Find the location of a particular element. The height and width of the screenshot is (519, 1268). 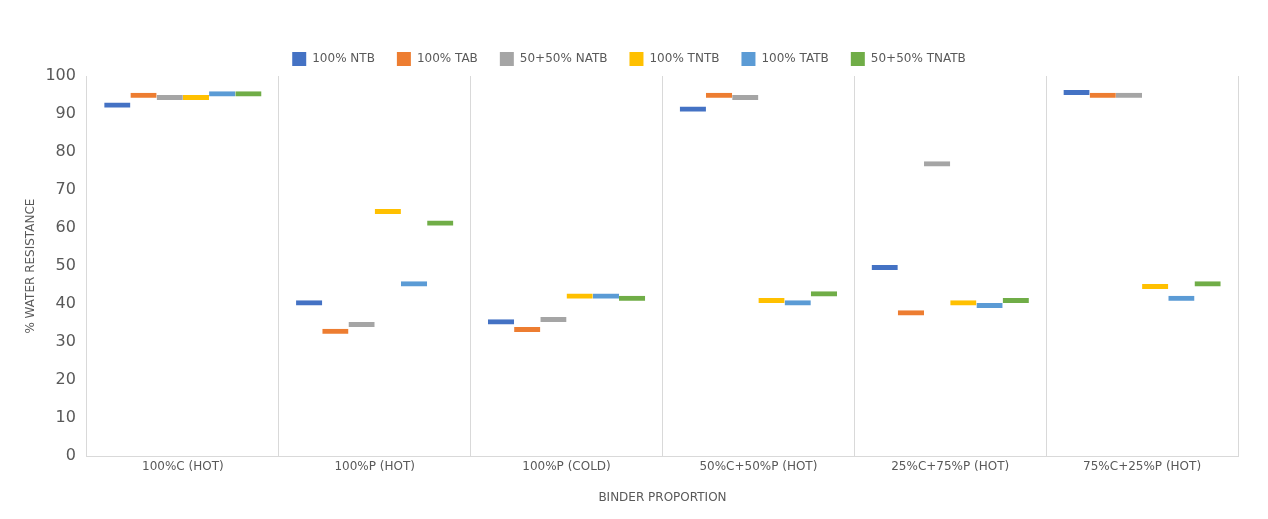

legend-label: 100% TAB is located at coordinates (447, 58).